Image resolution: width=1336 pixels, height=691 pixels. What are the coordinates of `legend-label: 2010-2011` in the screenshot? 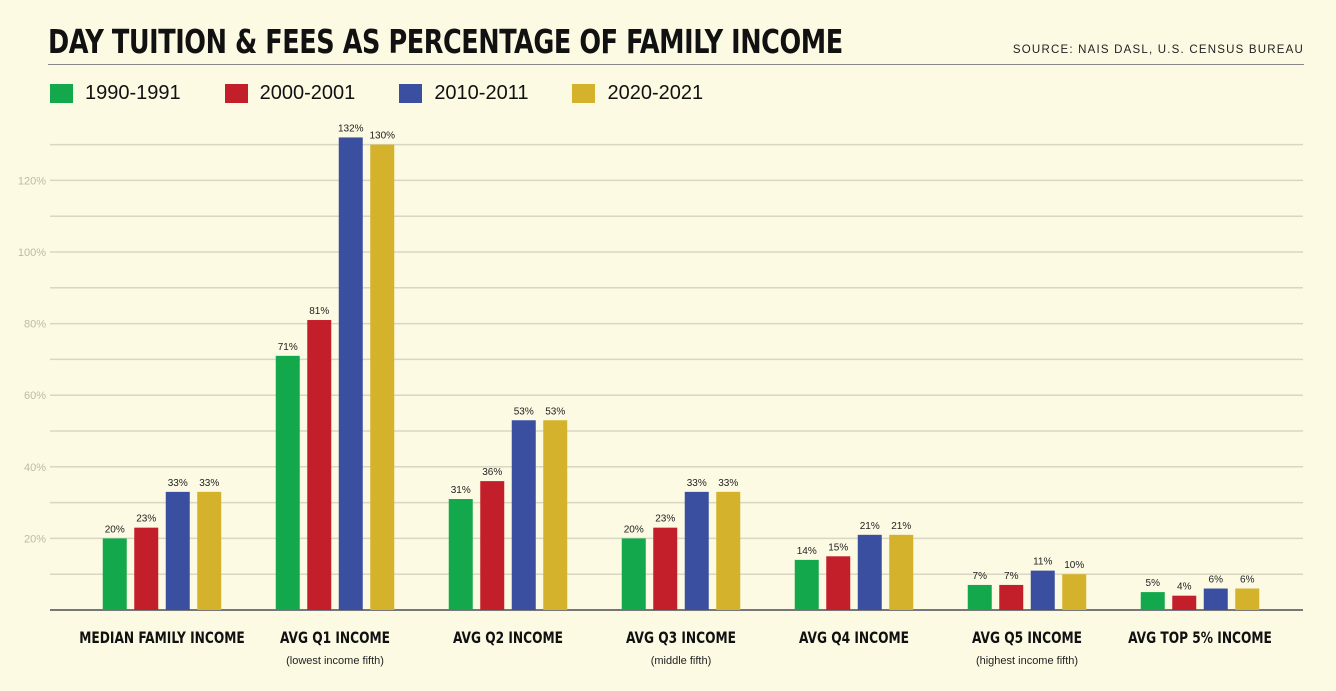 It's located at (481, 93).